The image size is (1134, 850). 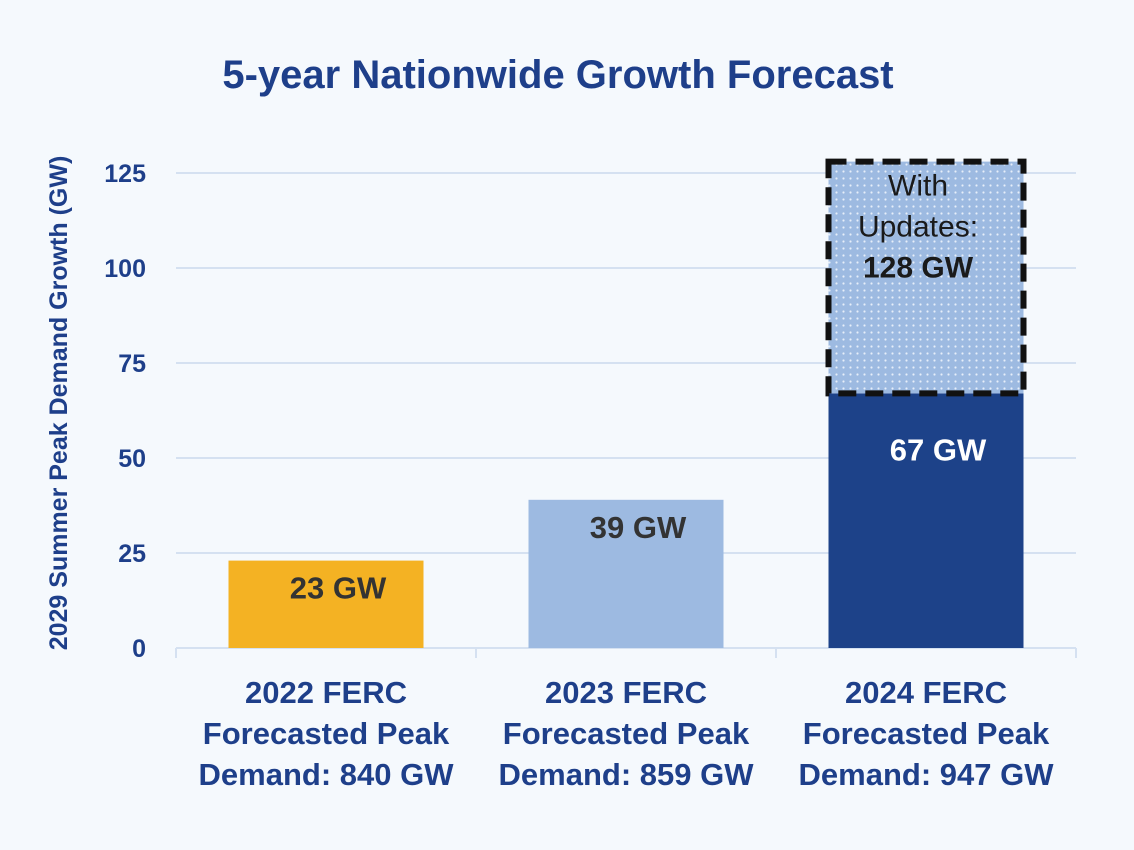 I want to click on update-value-label: 128 GW, so click(x=918, y=268).